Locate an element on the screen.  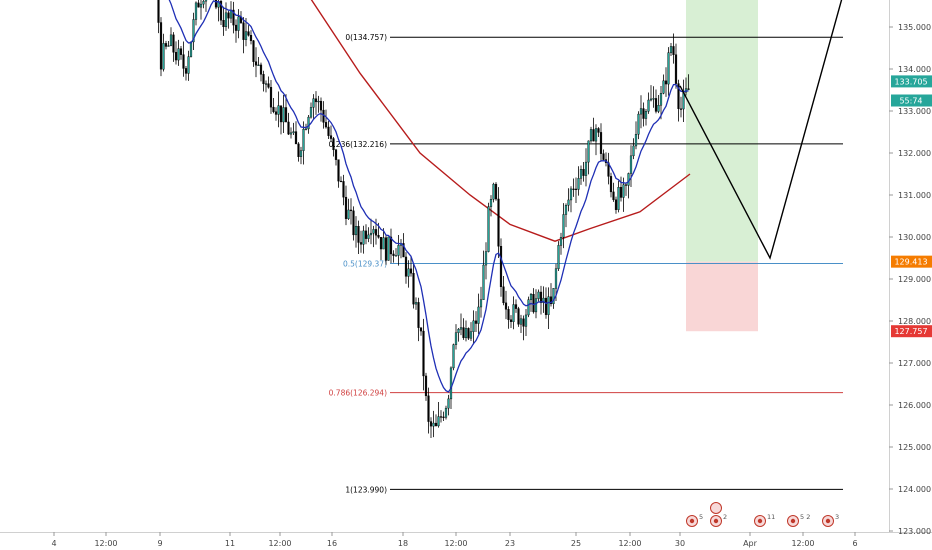
position-zones is located at coordinates (722, 166).